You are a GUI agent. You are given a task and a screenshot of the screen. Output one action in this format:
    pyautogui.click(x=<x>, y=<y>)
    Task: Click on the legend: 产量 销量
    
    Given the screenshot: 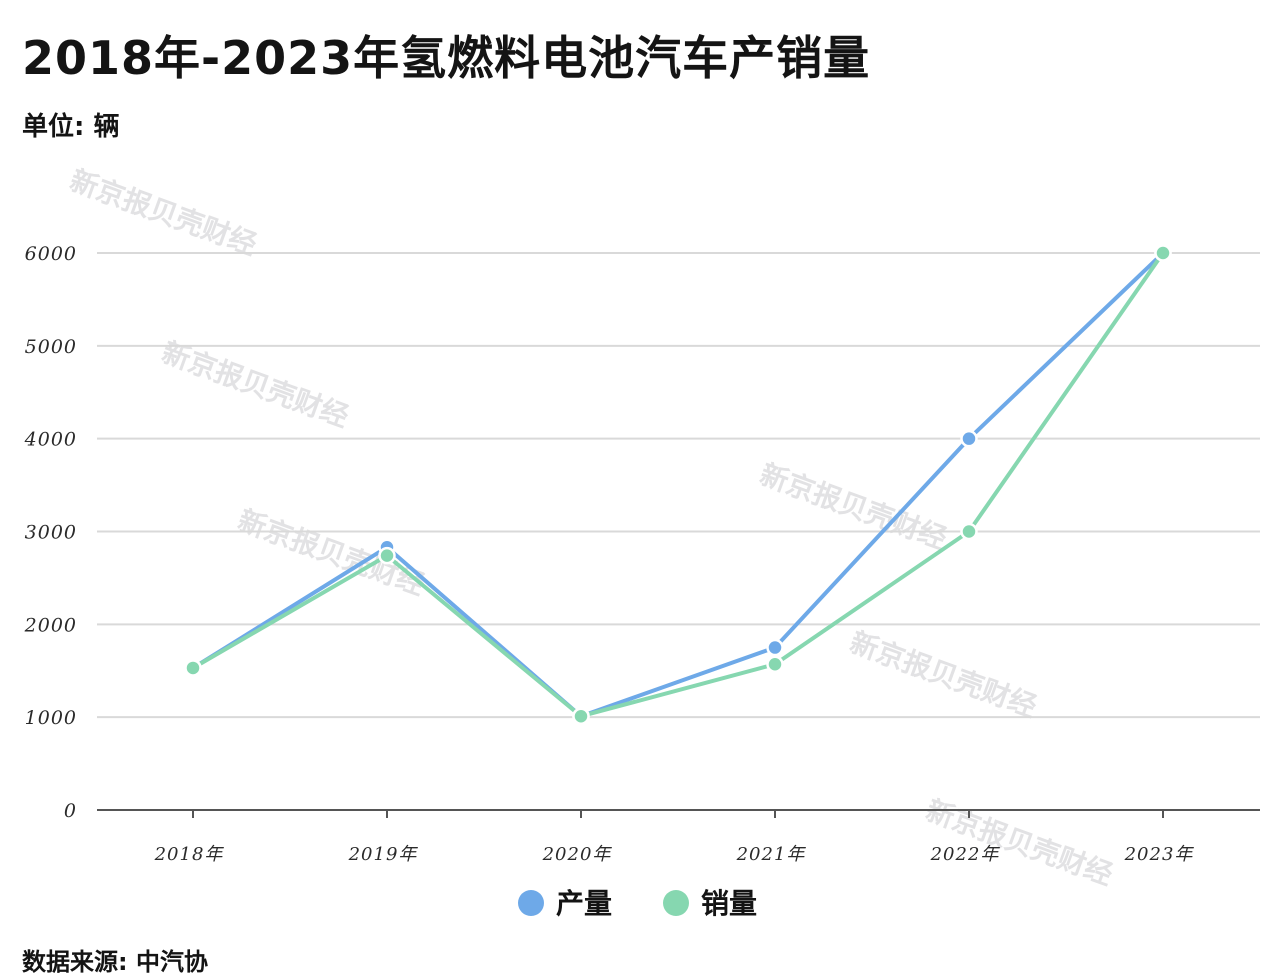 What is the action you would take?
    pyautogui.click(x=637, y=903)
    